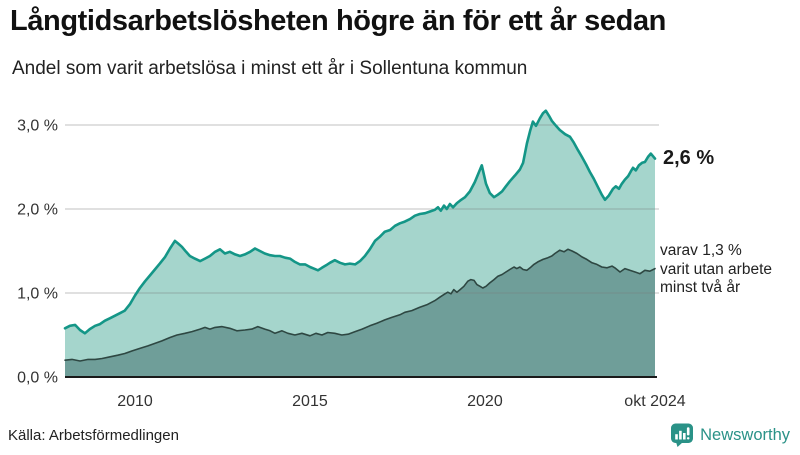  I want to click on subseries-annotation-line3: minst två år, so click(700, 287).